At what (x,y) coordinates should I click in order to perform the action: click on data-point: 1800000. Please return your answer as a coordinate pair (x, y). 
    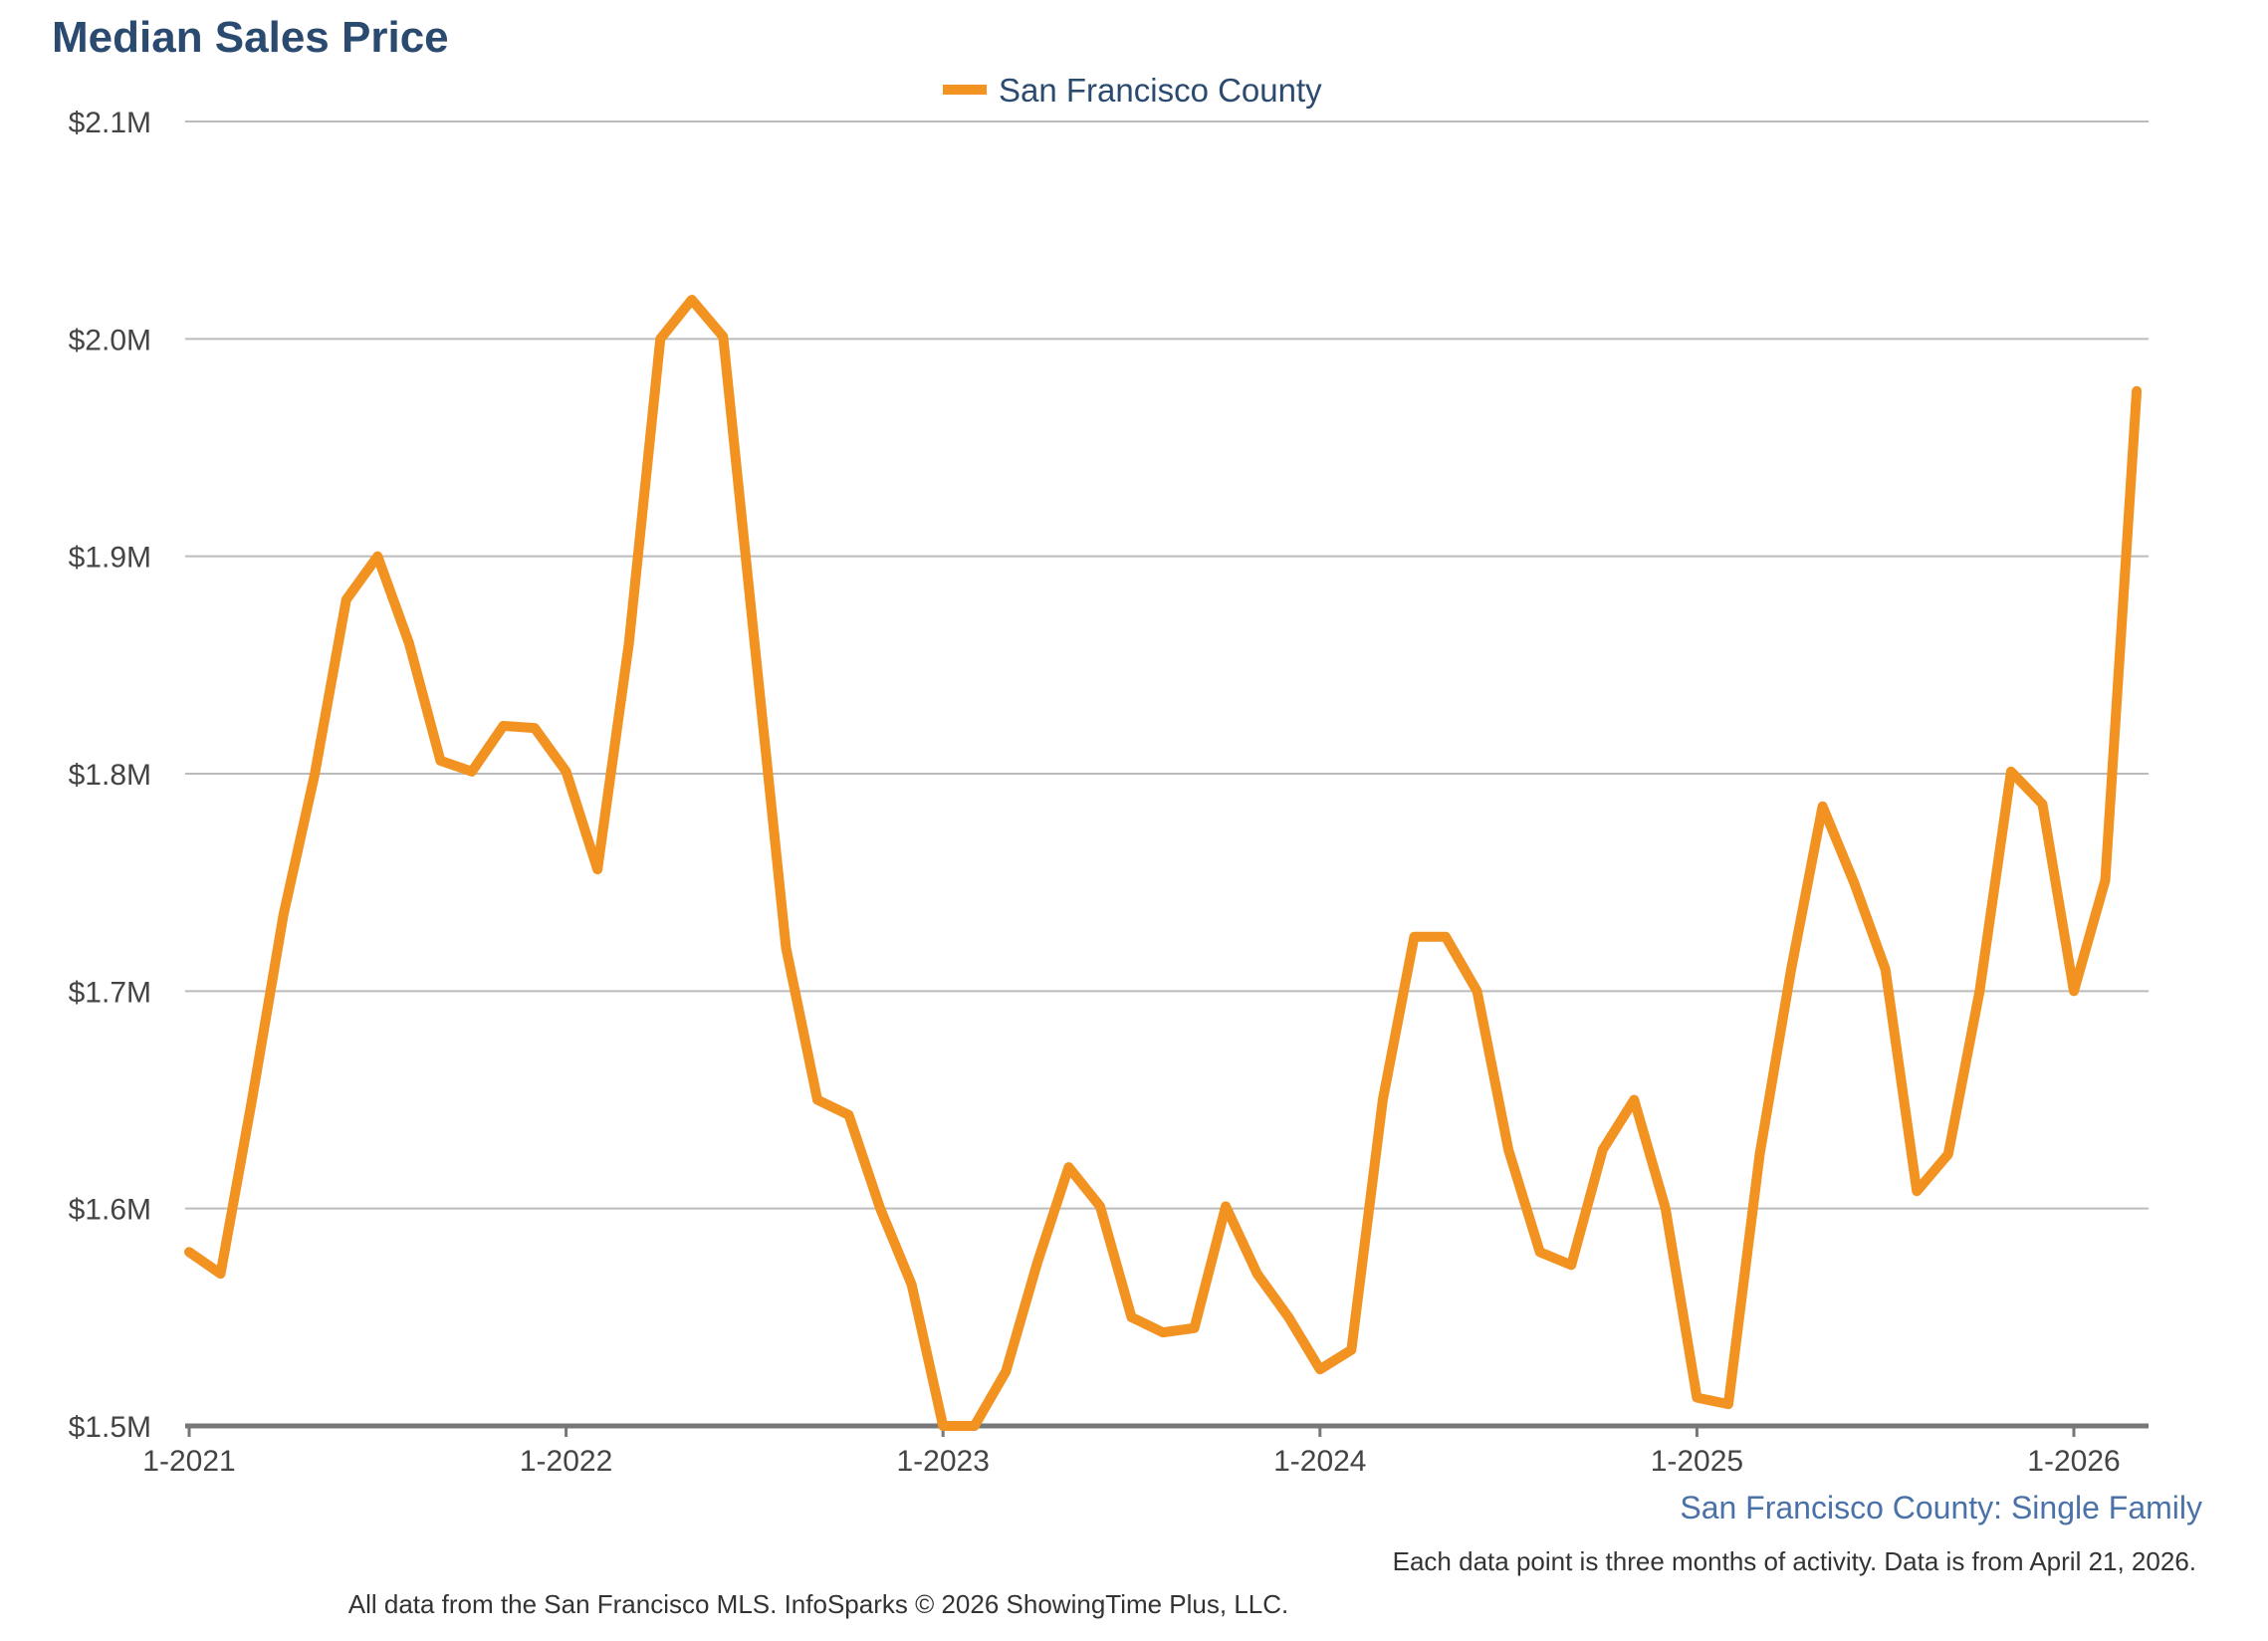
    Looking at the image, I should click on (315, 774).